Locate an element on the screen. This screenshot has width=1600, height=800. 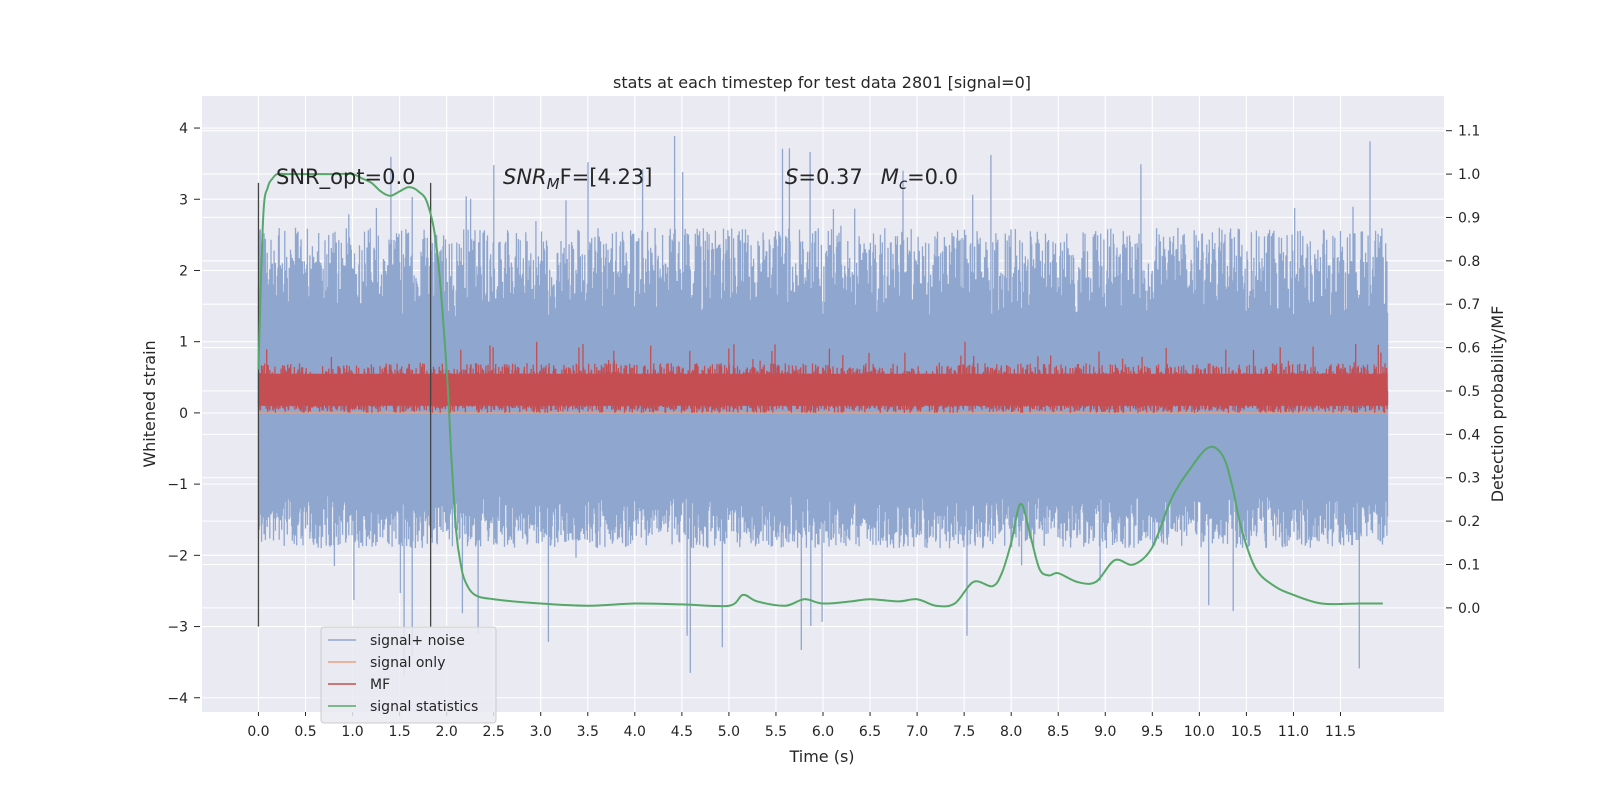
annotation-s-mc: S=0.37 Mc=0.0 is located at coordinates (871, 179).